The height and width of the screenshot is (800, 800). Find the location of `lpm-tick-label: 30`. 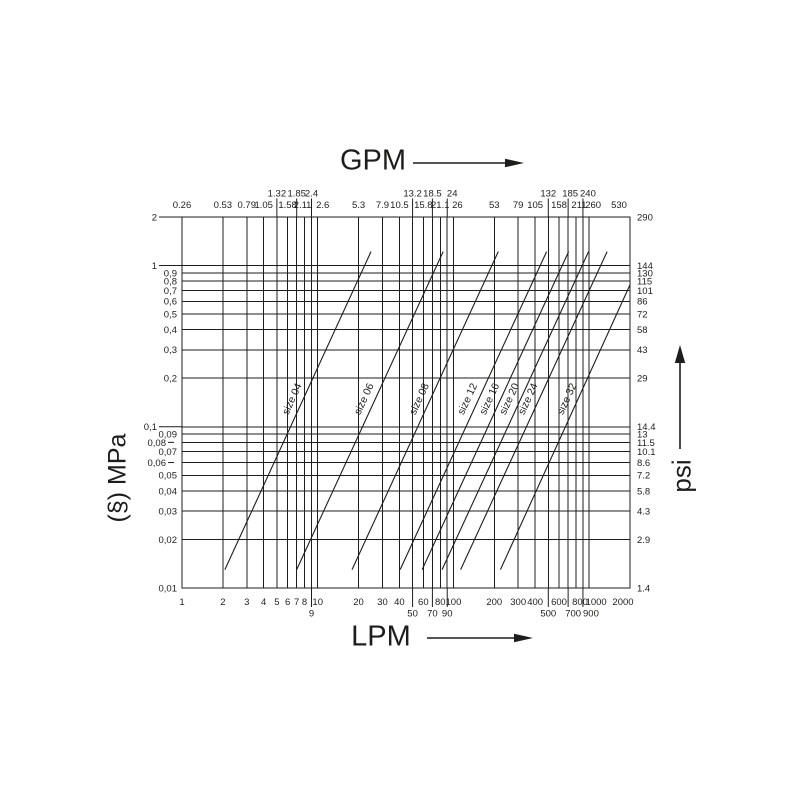

lpm-tick-label: 30 is located at coordinates (382, 602).